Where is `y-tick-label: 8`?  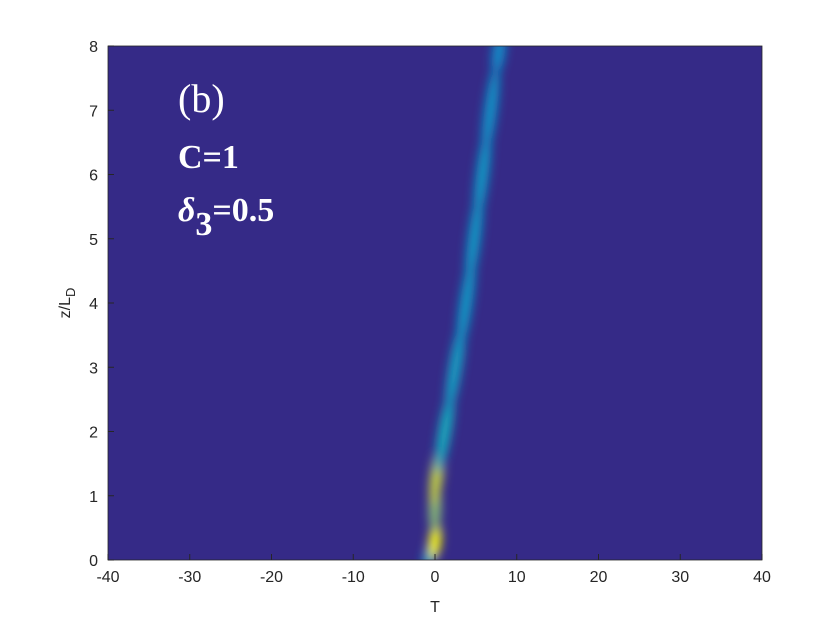 y-tick-label: 8 is located at coordinates (93, 47).